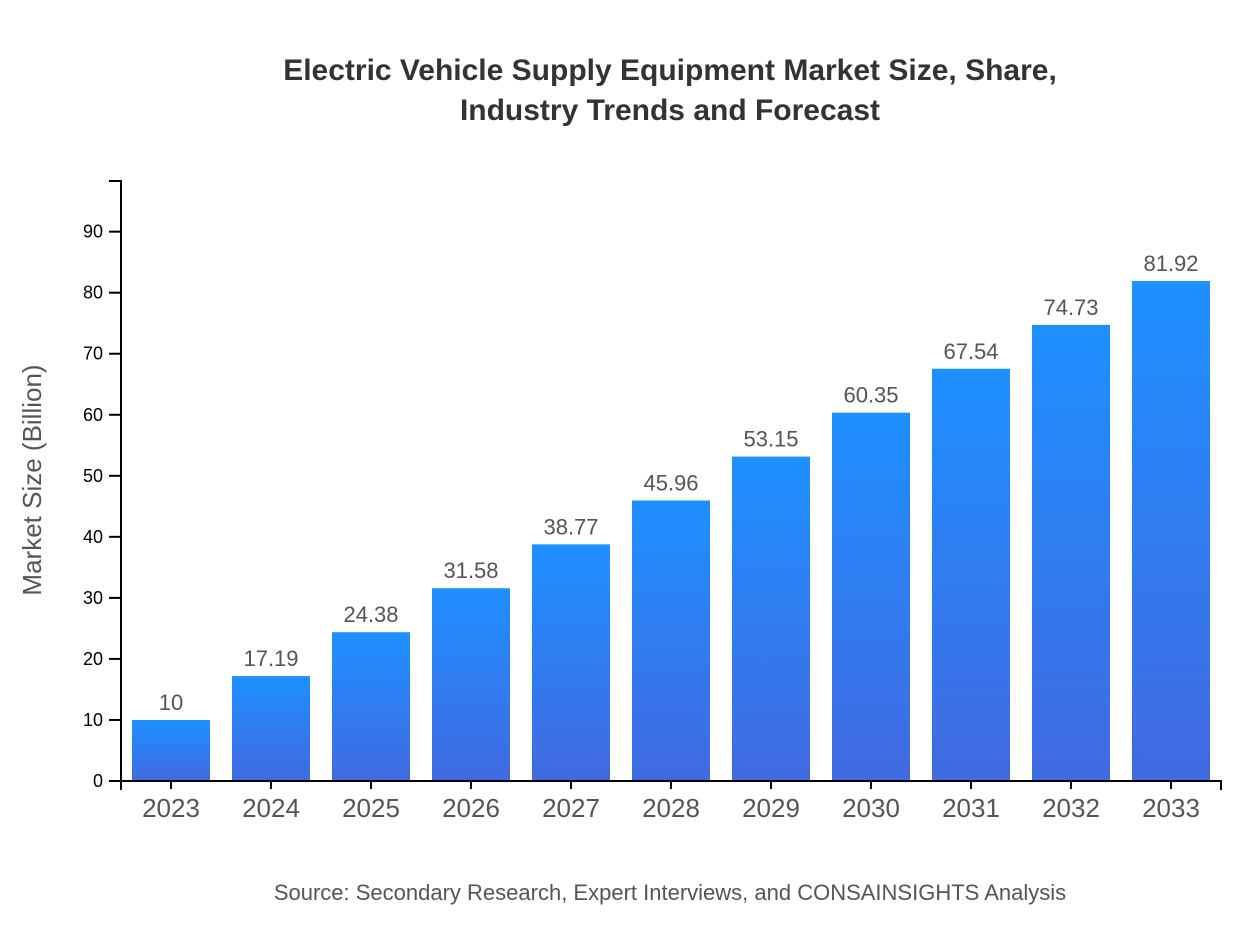  What do you see at coordinates (371, 706) in the screenshot?
I see `bar-2025` at bounding box center [371, 706].